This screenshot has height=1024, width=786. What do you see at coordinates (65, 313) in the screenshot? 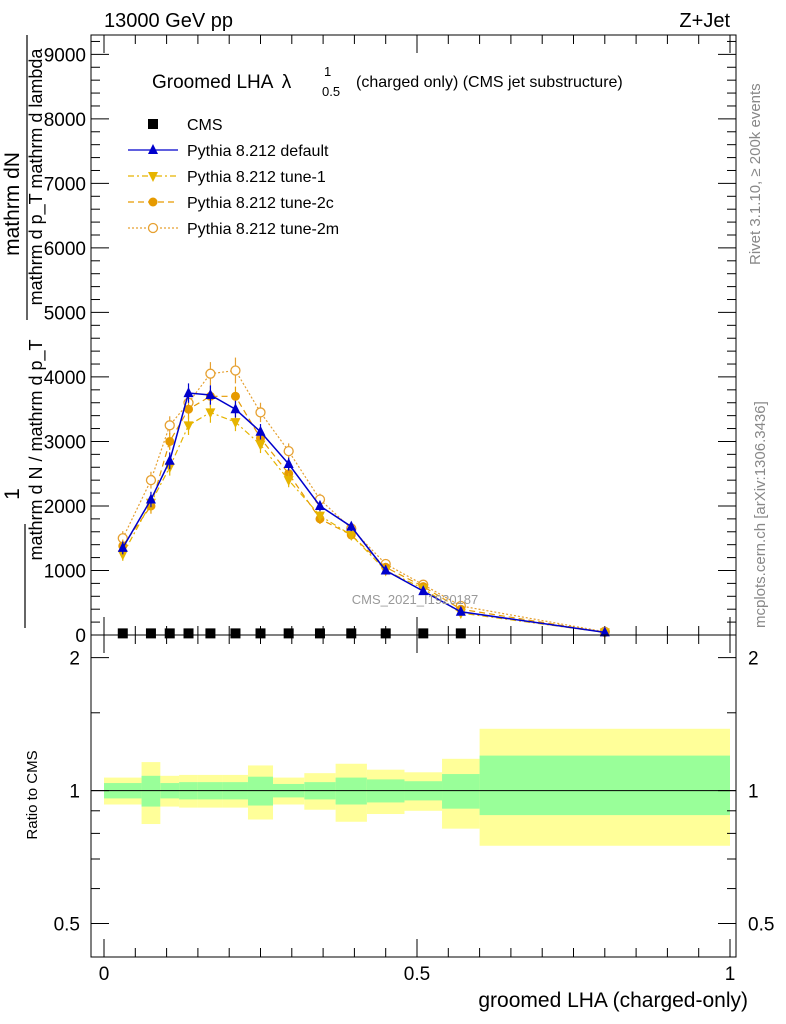
I see `main-y-tick-label: 5000` at bounding box center [65, 313].